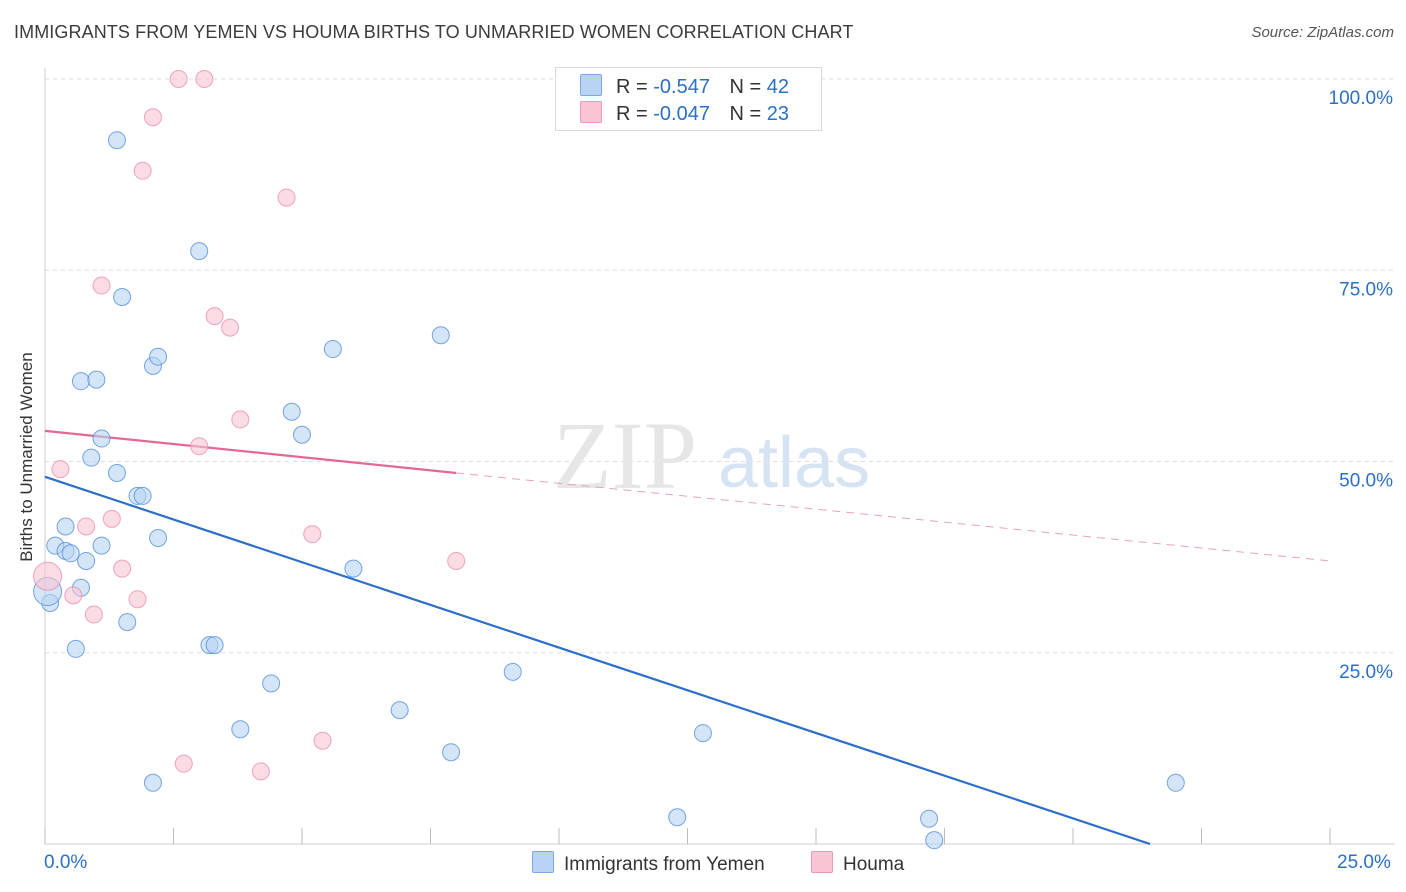 This screenshot has height=892, width=1406. Describe the element at coordinates (625, 455) in the screenshot. I see `watermark-zip: ZIP` at that location.